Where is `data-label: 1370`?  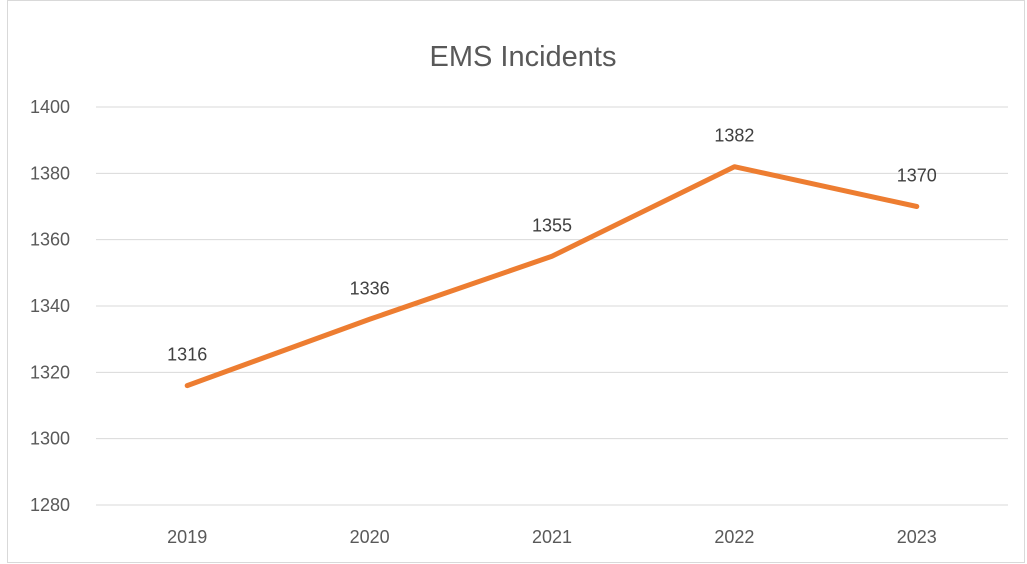 data-label: 1370 is located at coordinates (917, 176).